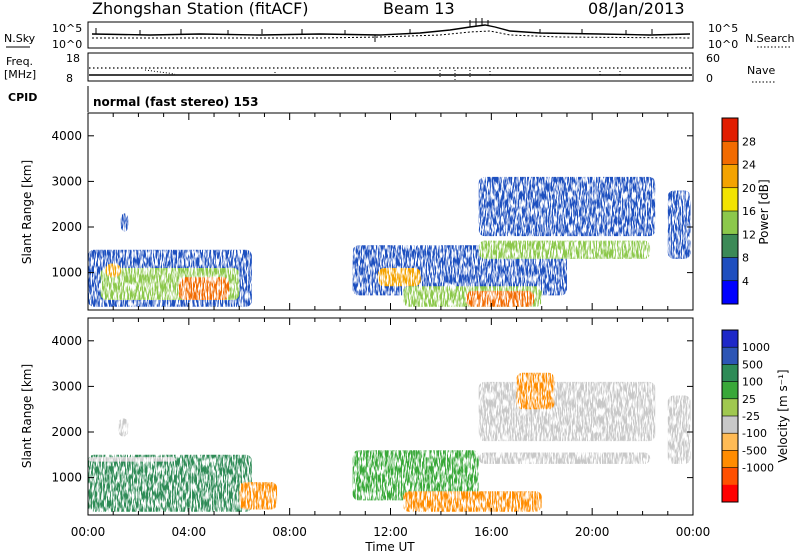 Image resolution: width=800 pixels, height=554 pixels. What do you see at coordinates (66, 227) in the screenshot?
I see `y-tick-label: 2000` at bounding box center [66, 227].